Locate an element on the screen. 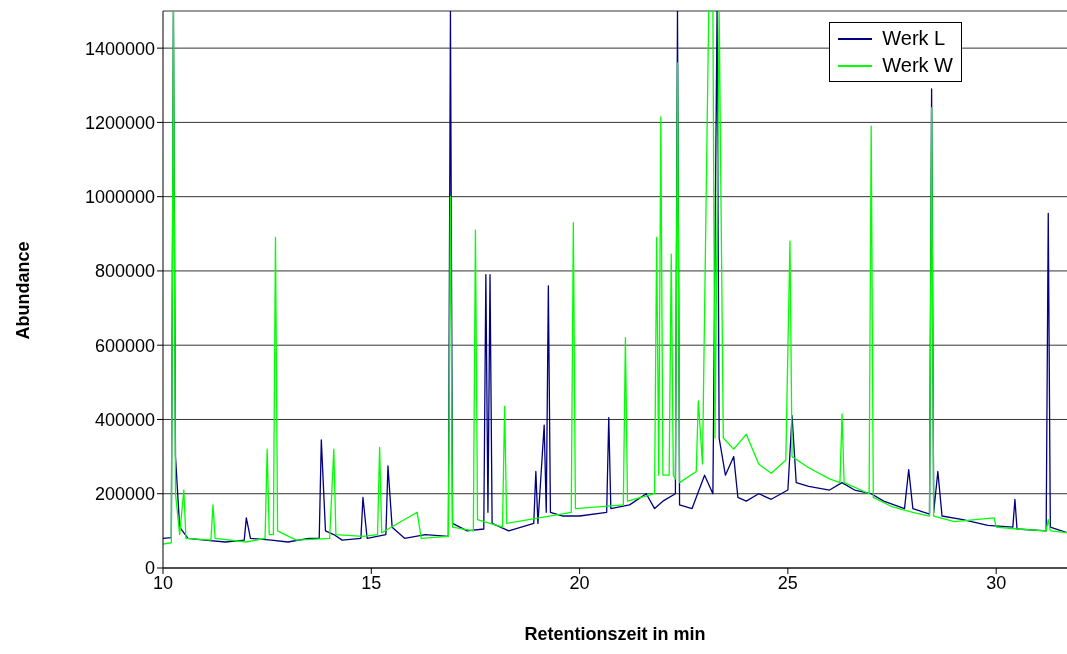  x-tick-label: 10 is located at coordinates (163, 582).